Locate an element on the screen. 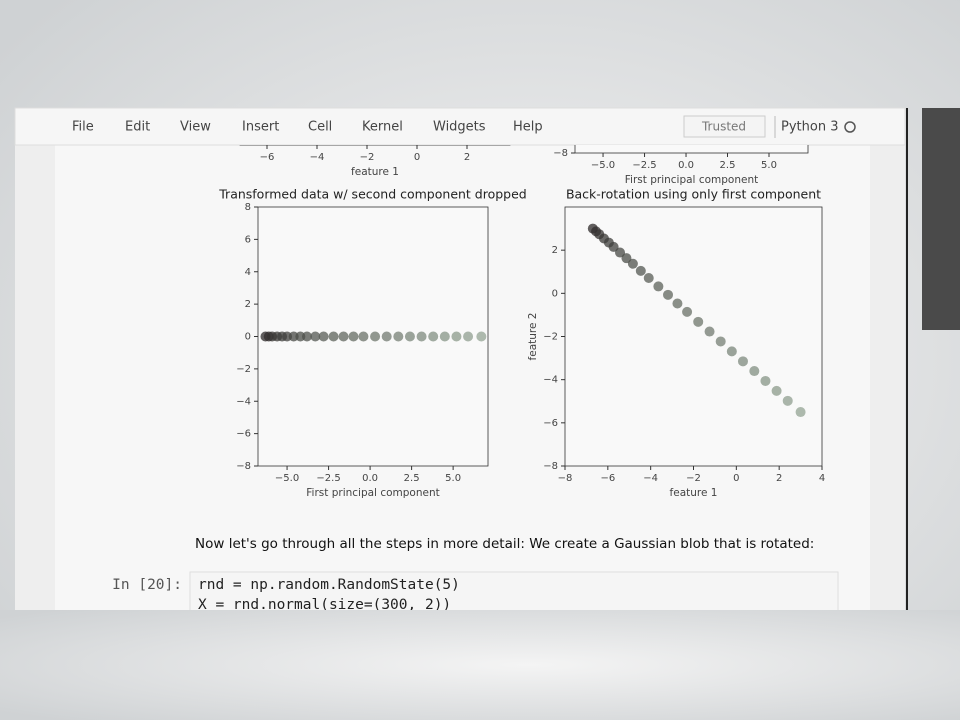  menu-item: Insert is located at coordinates (260, 127).